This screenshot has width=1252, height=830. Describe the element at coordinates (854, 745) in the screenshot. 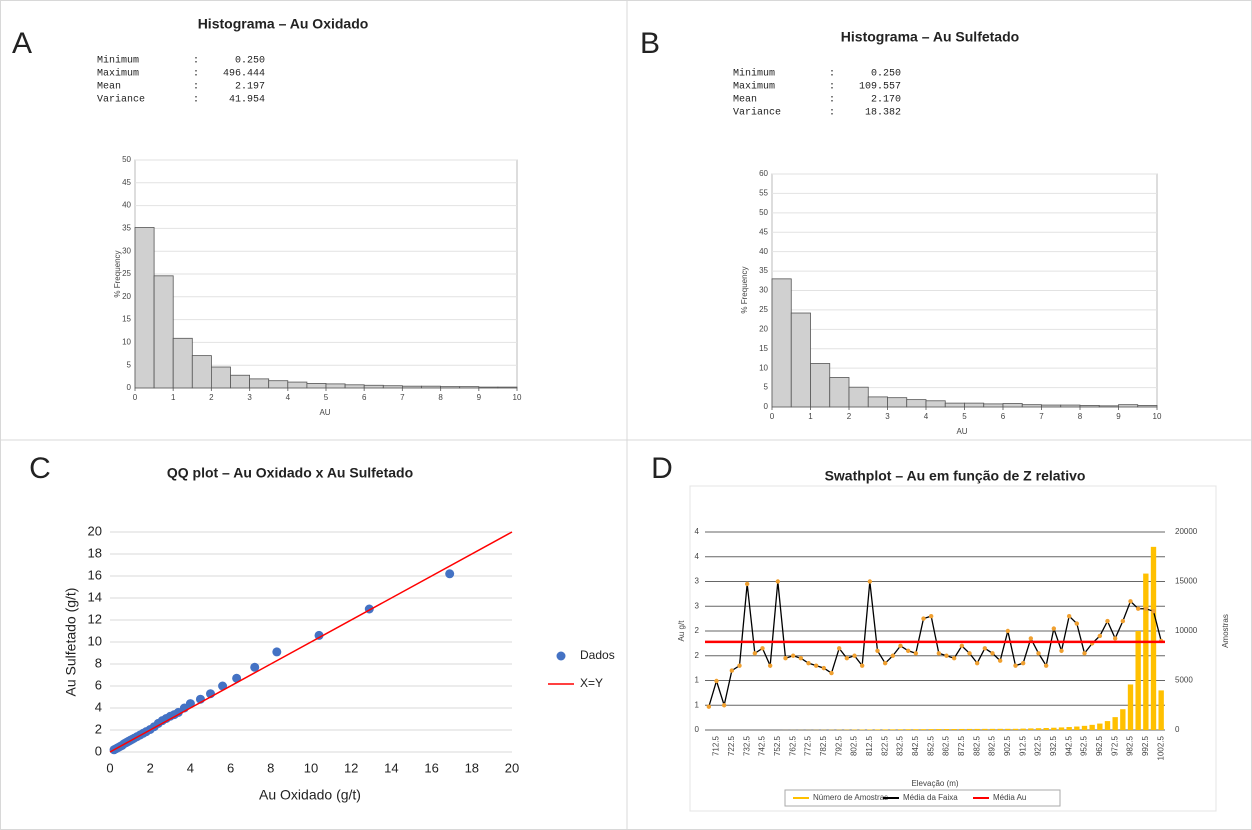

I see `x-tick-label: 802.5` at that location.